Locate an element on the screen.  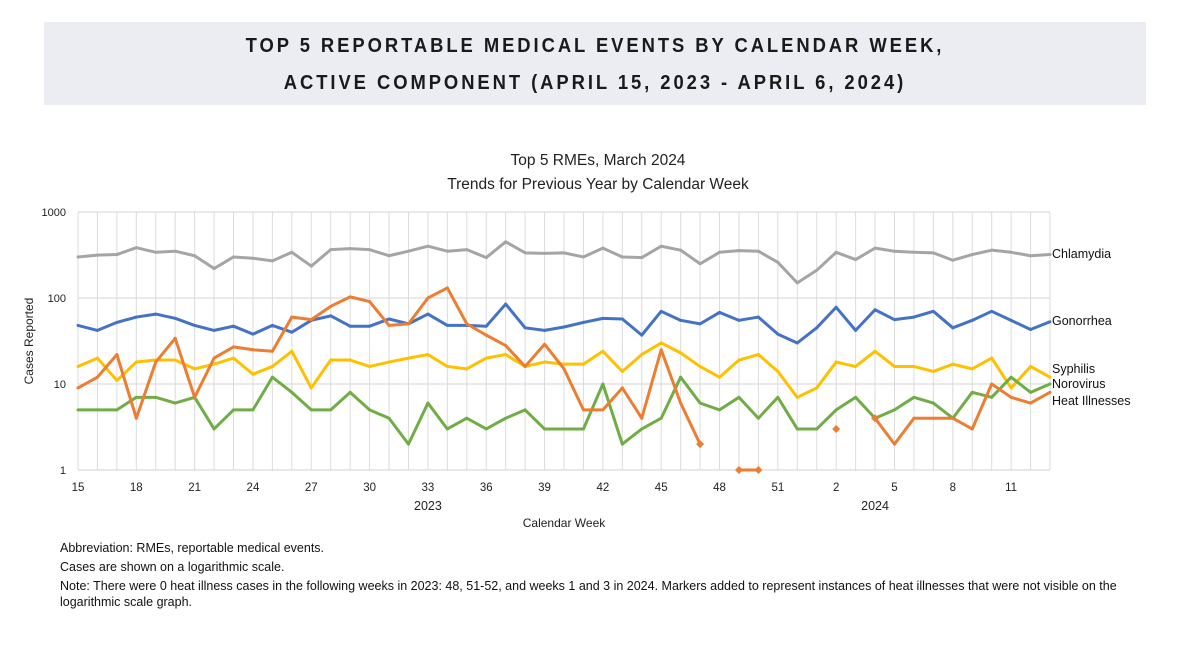
x-tick-label: 30 is located at coordinates (369, 488).